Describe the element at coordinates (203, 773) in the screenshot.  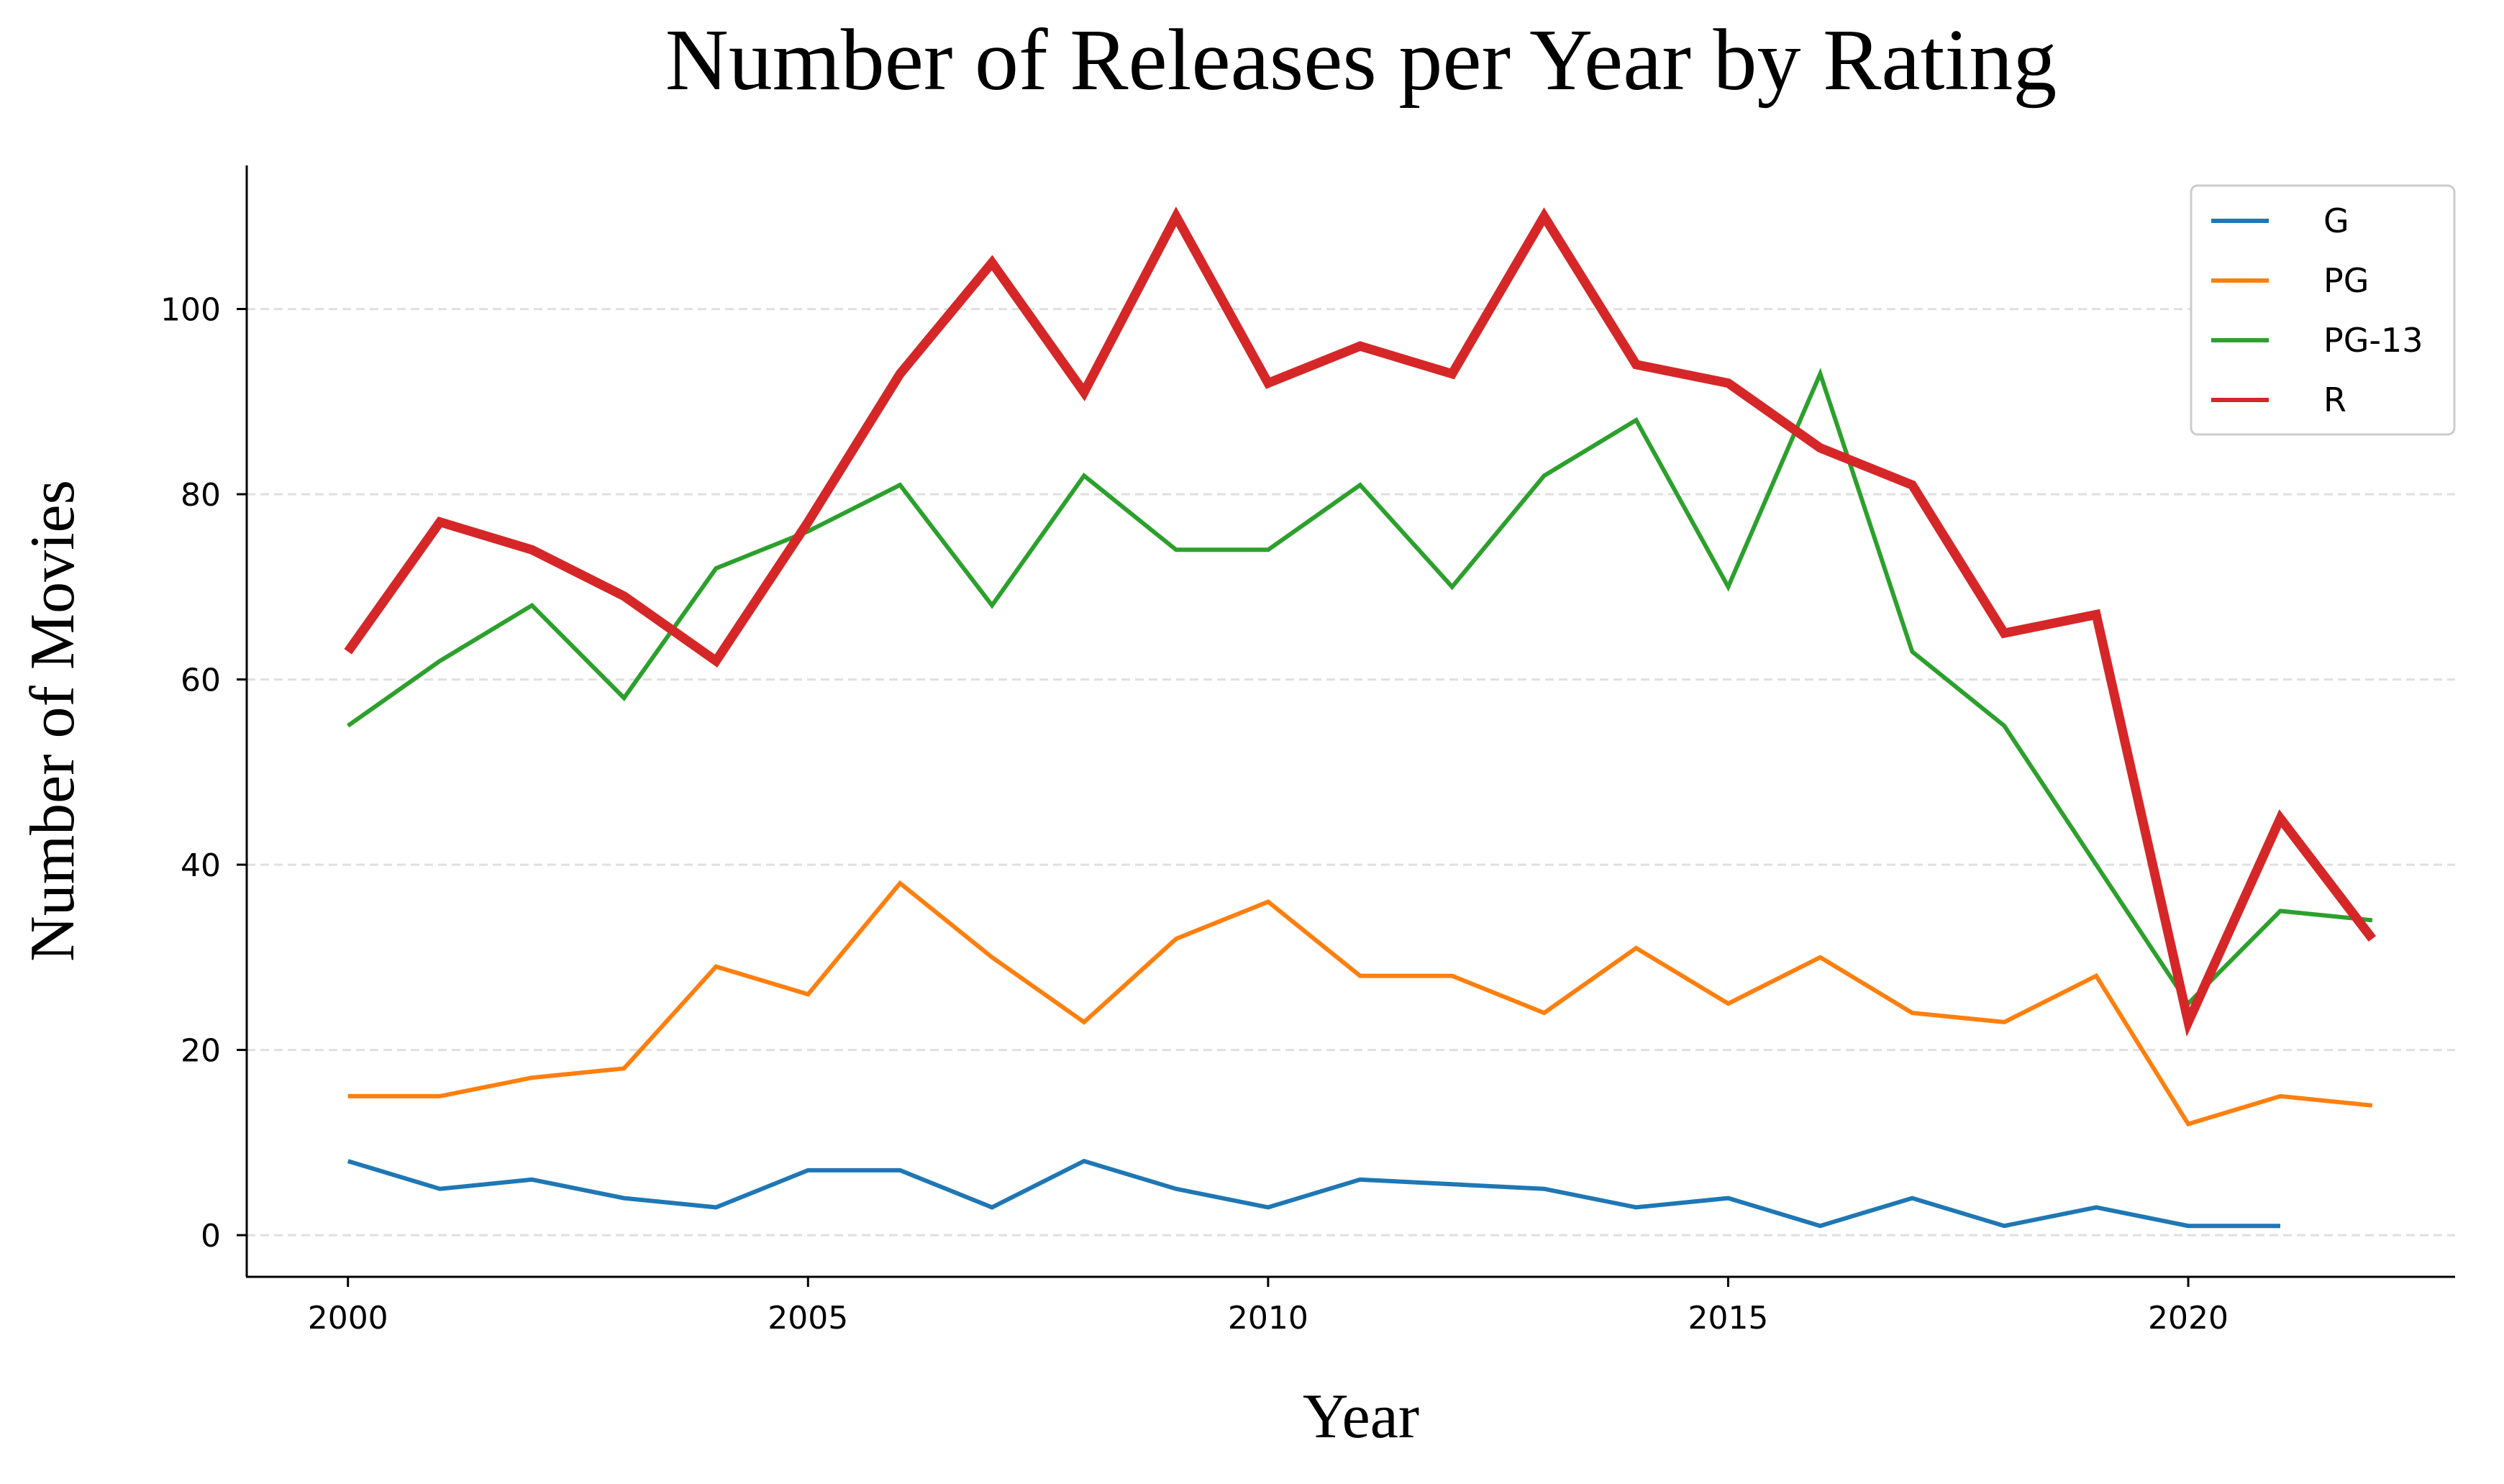
I see `y-ticks: 0 20 40 60 80 100` at that location.